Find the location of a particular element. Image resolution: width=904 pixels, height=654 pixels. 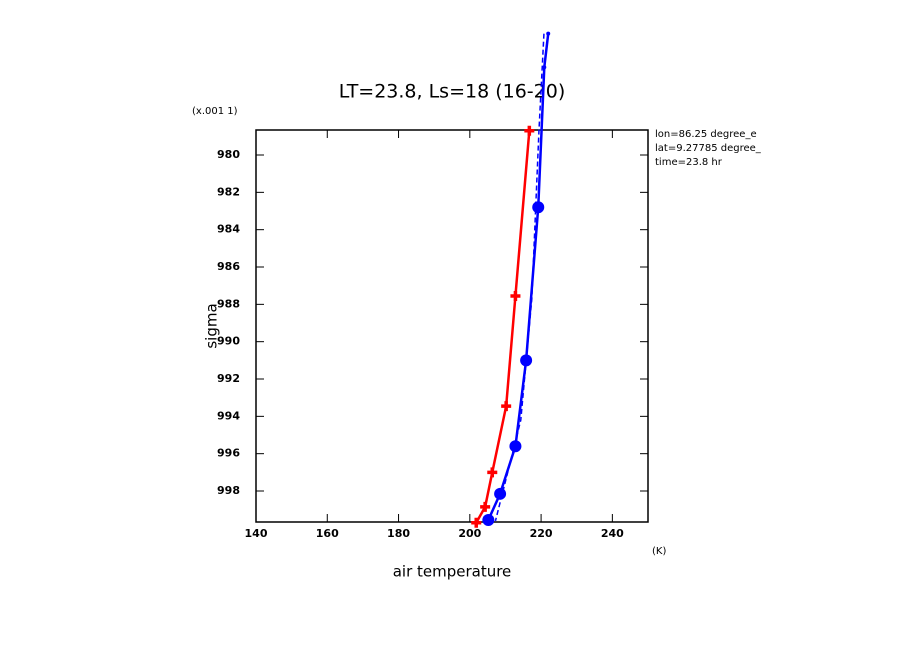

x-axis-label: air temperature is located at coordinates (452, 572).